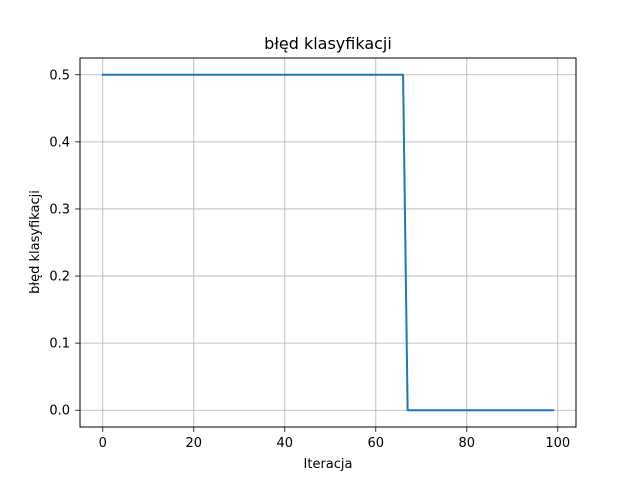  Describe the element at coordinates (334, 439) in the screenshot. I see `x-axis: 0 20 40 60 80 100` at that location.